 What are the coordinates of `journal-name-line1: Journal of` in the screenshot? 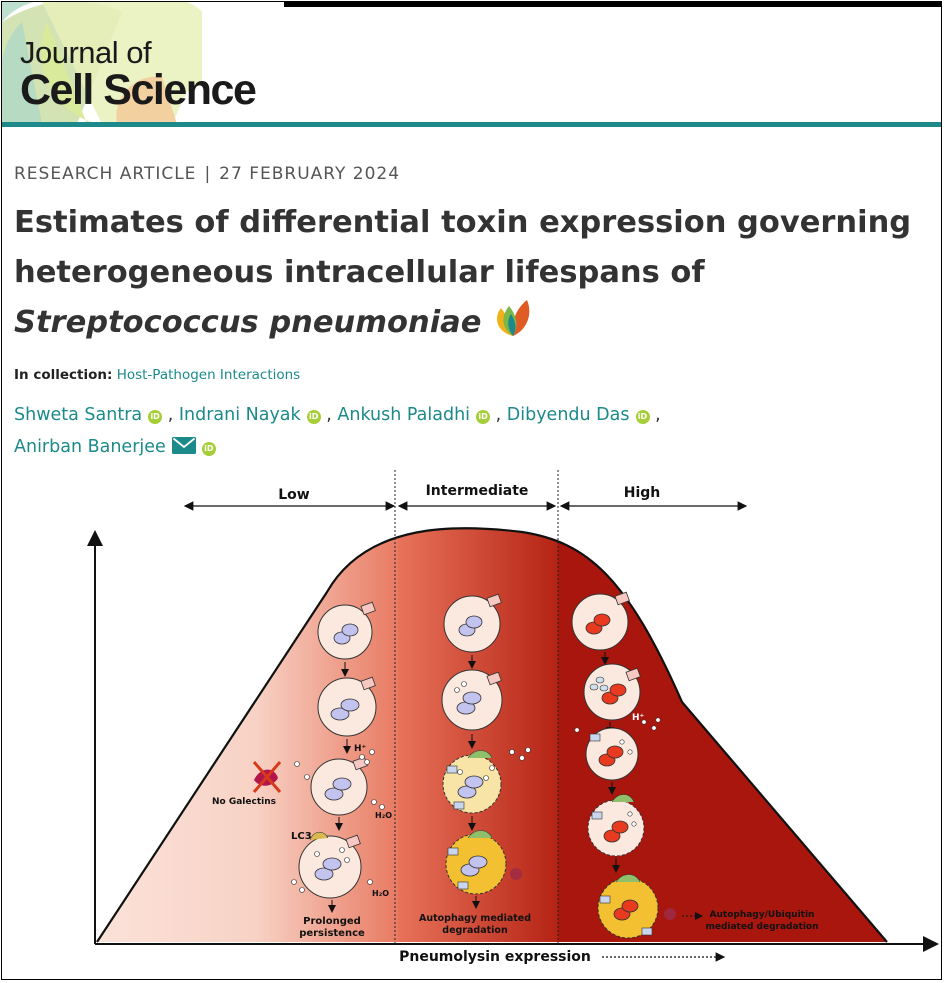 It's located at (86, 52).